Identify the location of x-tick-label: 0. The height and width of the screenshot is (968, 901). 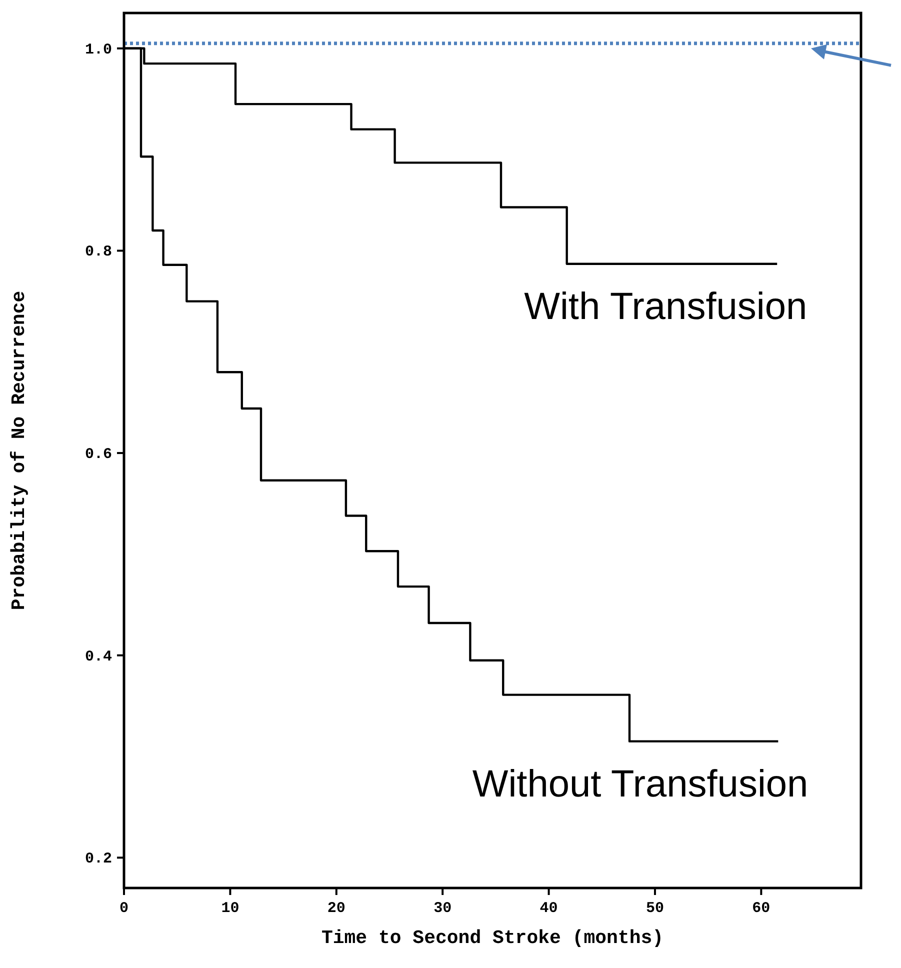
(124, 908).